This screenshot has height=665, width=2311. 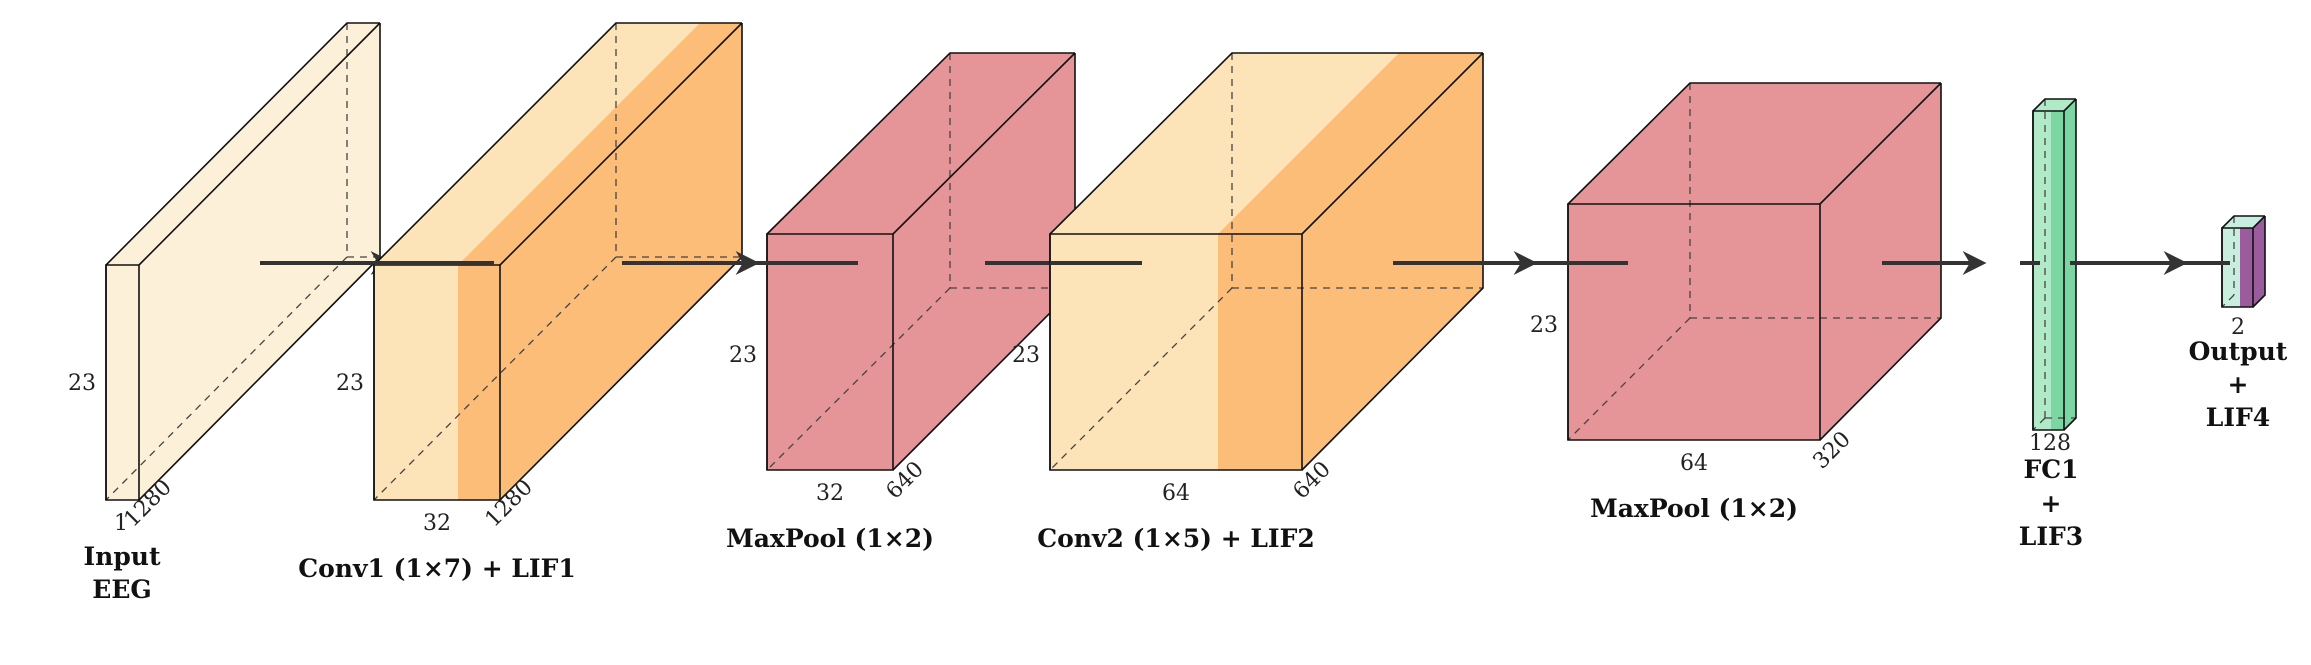 What do you see at coordinates (2238, 351) in the screenshot?
I see `output-caption-line1: Output` at bounding box center [2238, 351].